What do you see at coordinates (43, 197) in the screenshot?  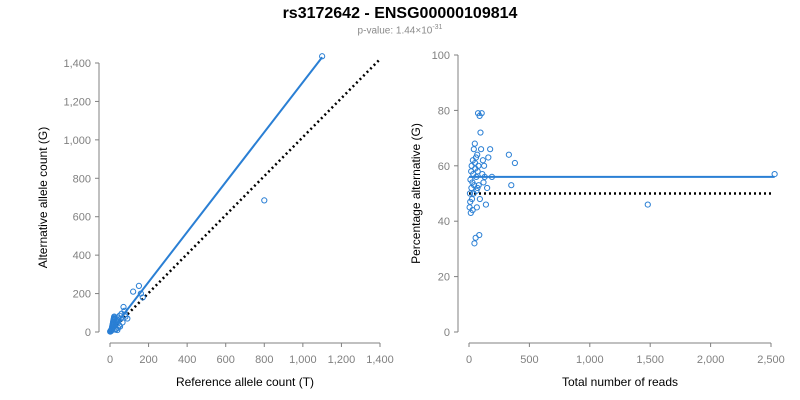 I see `y-axis-title: Alternative allele count (G)` at bounding box center [43, 197].